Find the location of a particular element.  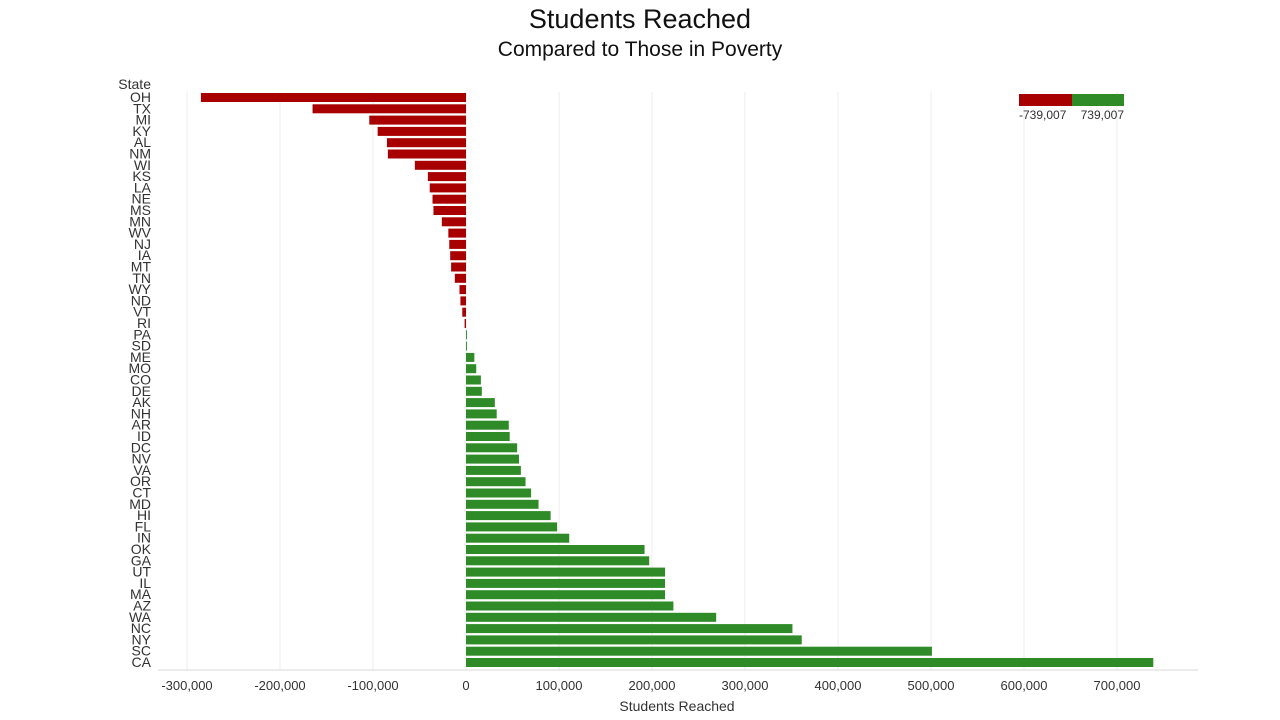

bar-ga is located at coordinates (558, 561).